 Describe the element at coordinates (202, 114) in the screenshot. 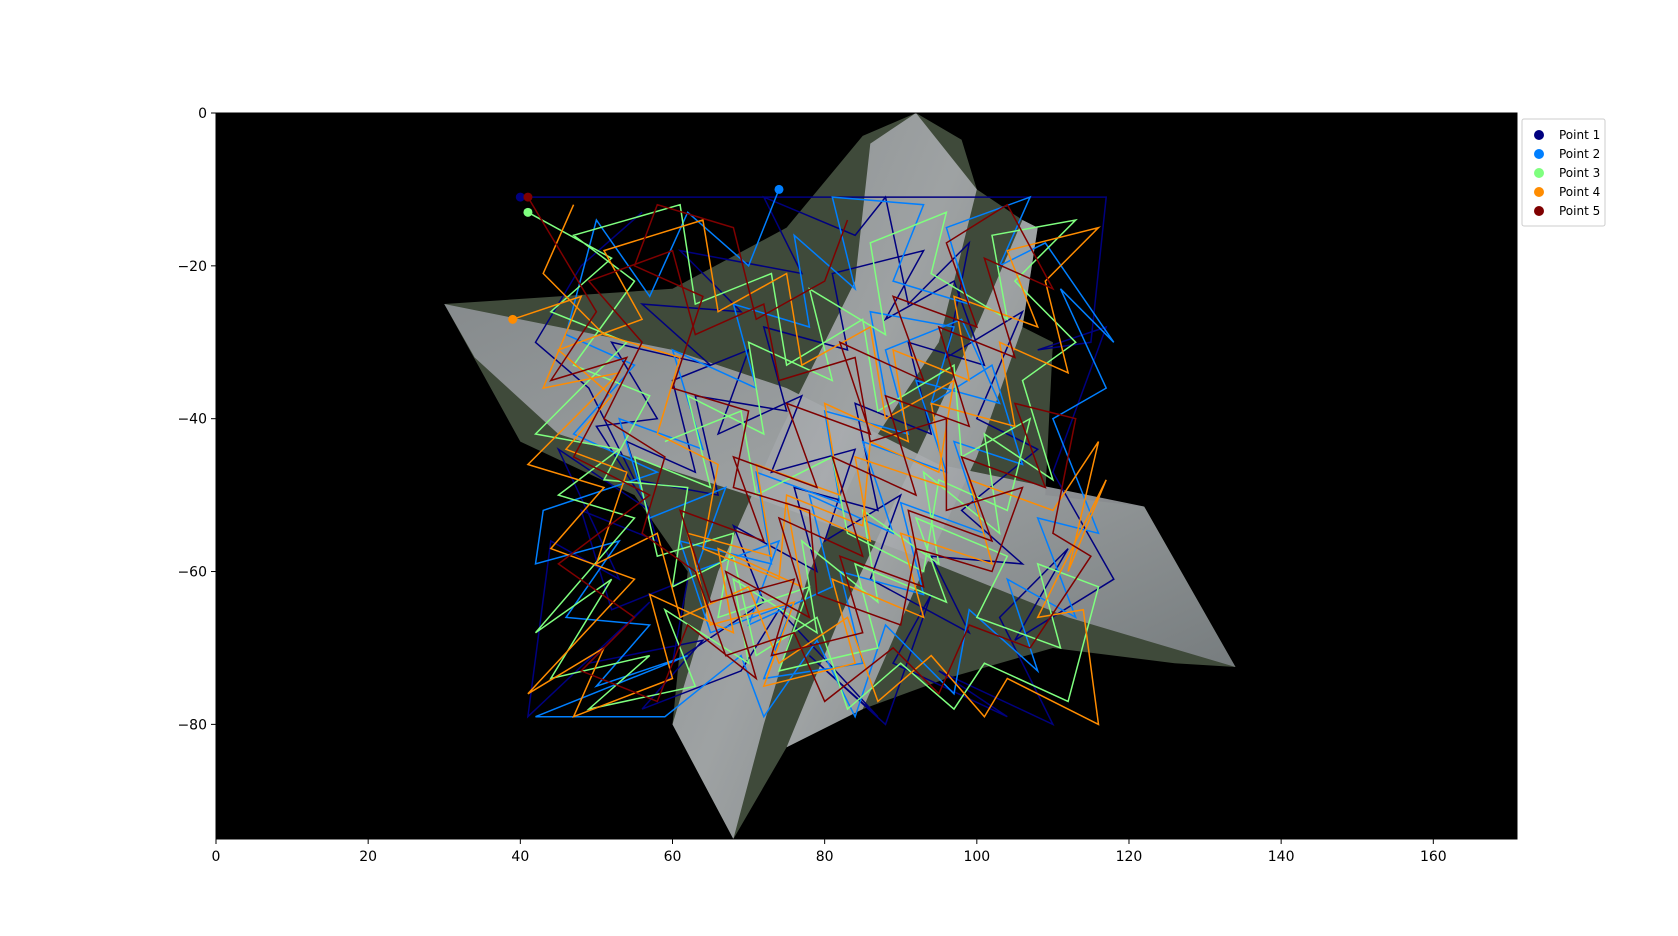

I see `y-tick-label: 0` at that location.